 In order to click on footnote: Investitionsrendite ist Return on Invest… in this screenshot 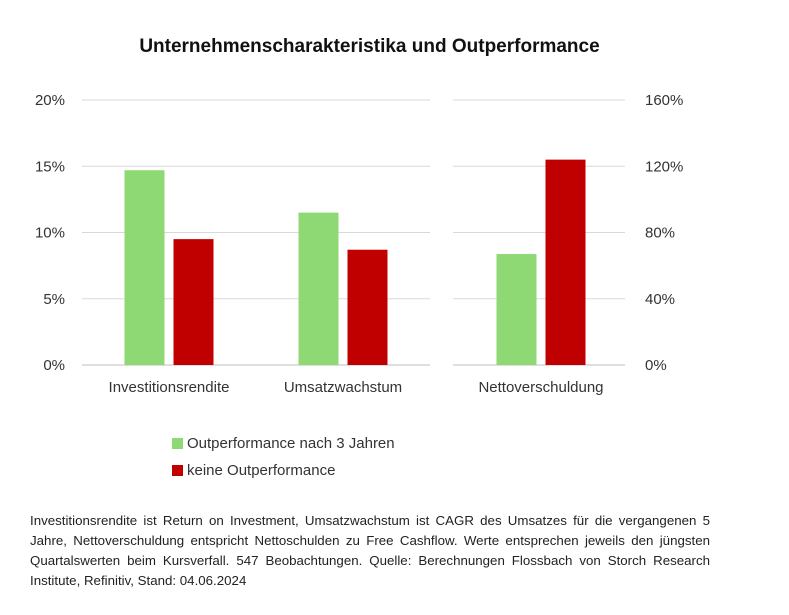, I will do `click(370, 550)`.